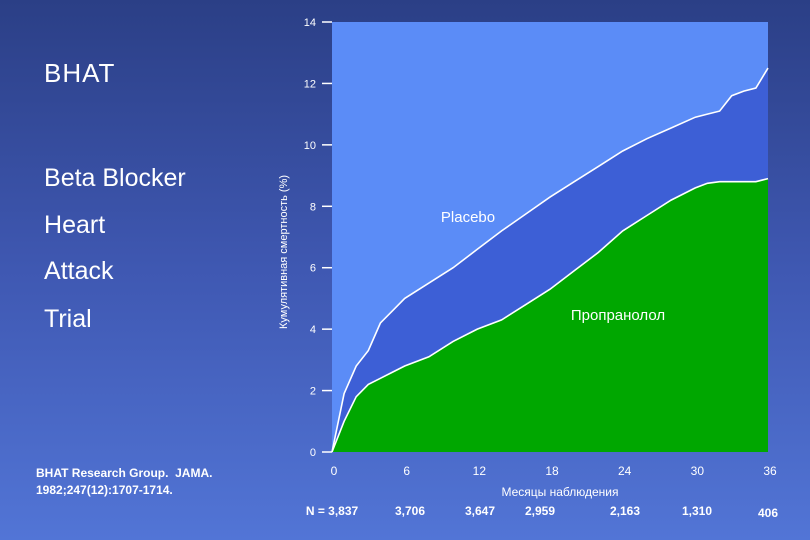 The height and width of the screenshot is (540, 810). What do you see at coordinates (697, 511) in the screenshot?
I see `n-at-risk-label: 1,310` at bounding box center [697, 511].